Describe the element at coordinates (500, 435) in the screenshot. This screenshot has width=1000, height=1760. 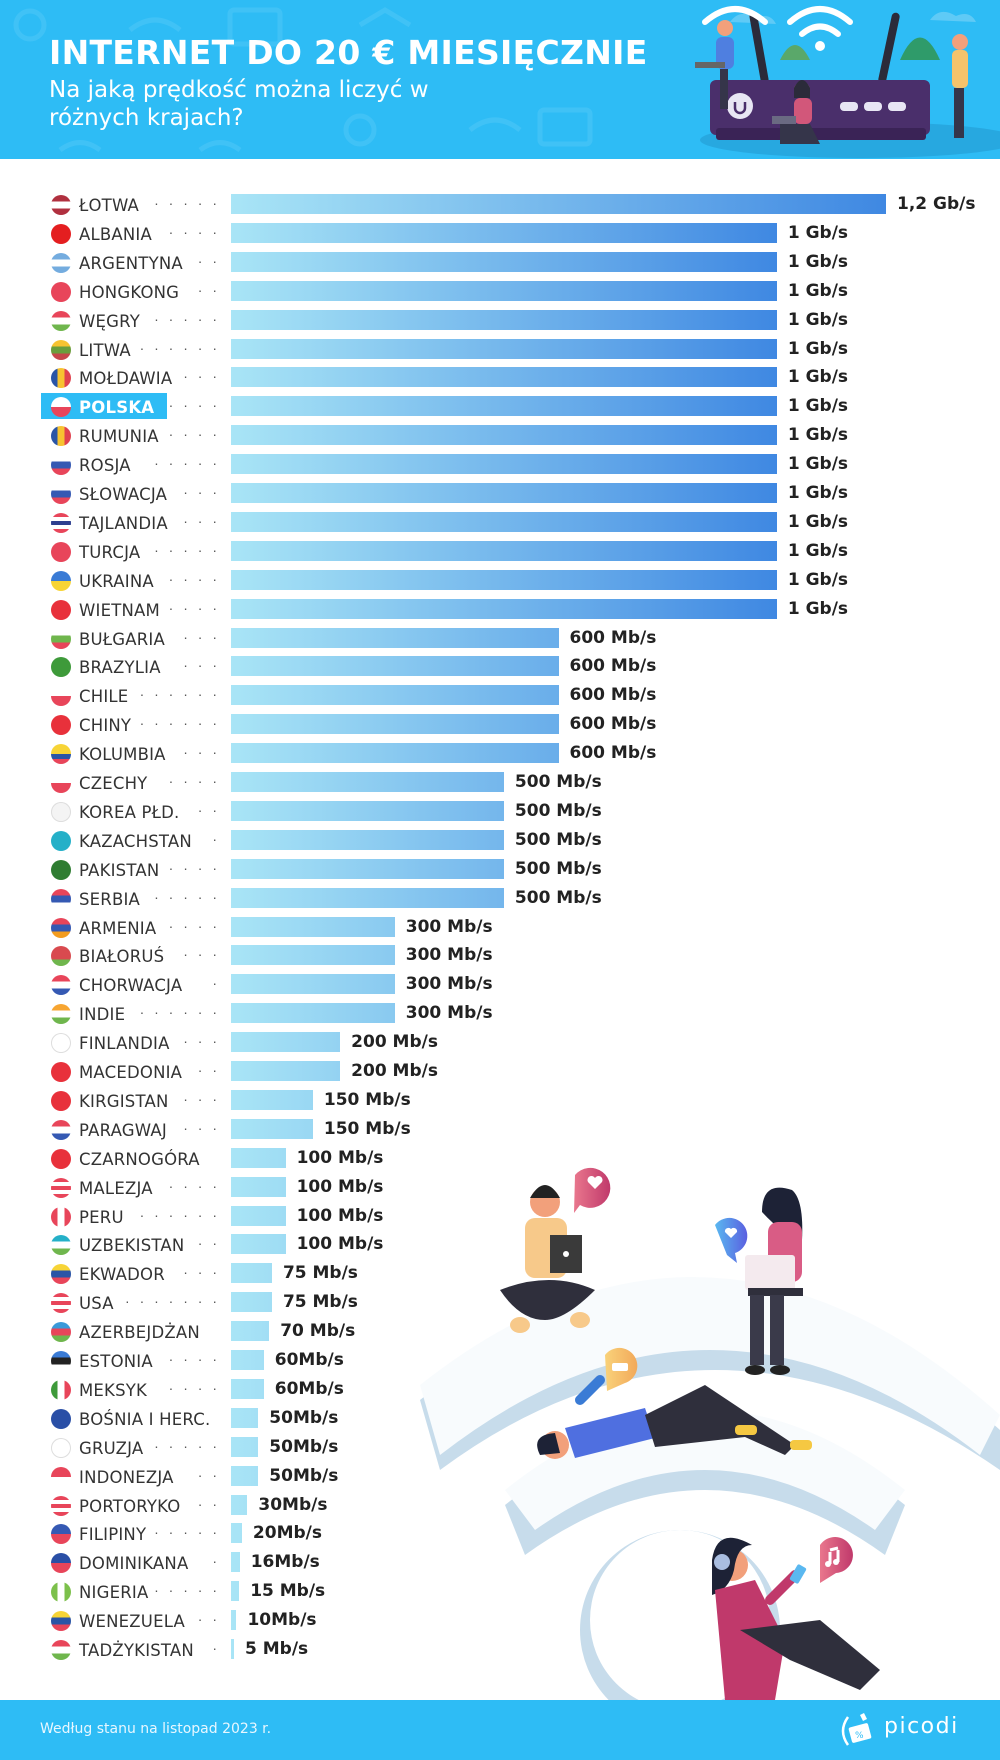
I see `bar-row: RUMUNIA · · · · 1 Gb/s` at that location.